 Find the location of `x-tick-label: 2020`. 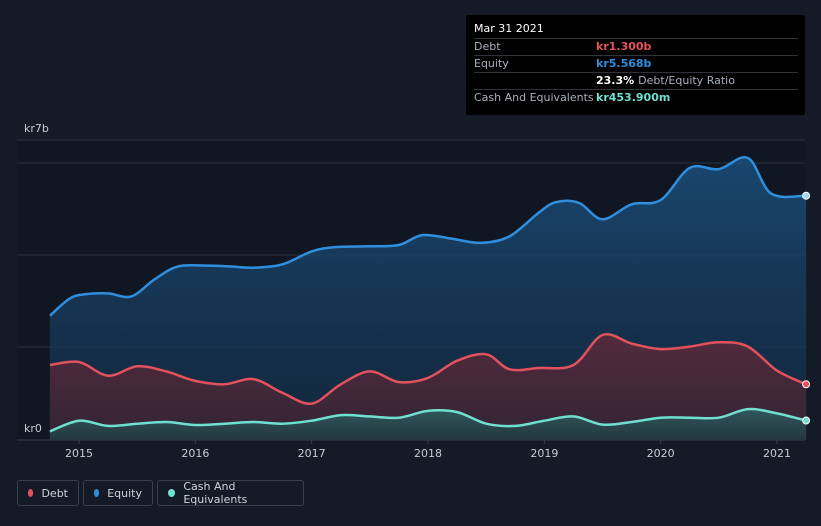

x-tick-label: 2020 is located at coordinates (661, 453).